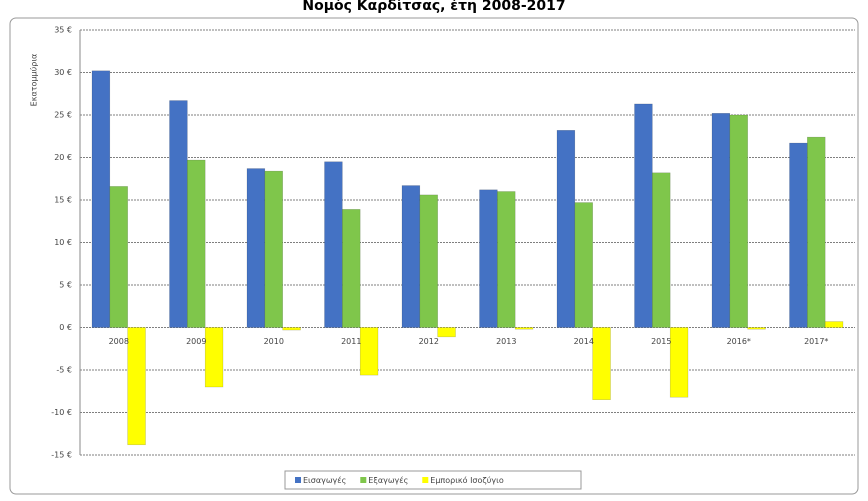 This screenshot has height=501, width=868. Describe the element at coordinates (388, 480) in the screenshot. I see `legend-label: Εξαγωγές` at that location.